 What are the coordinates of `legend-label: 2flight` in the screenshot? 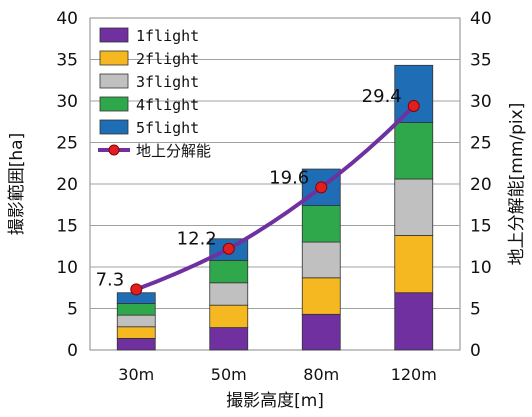 It's located at (167, 59).